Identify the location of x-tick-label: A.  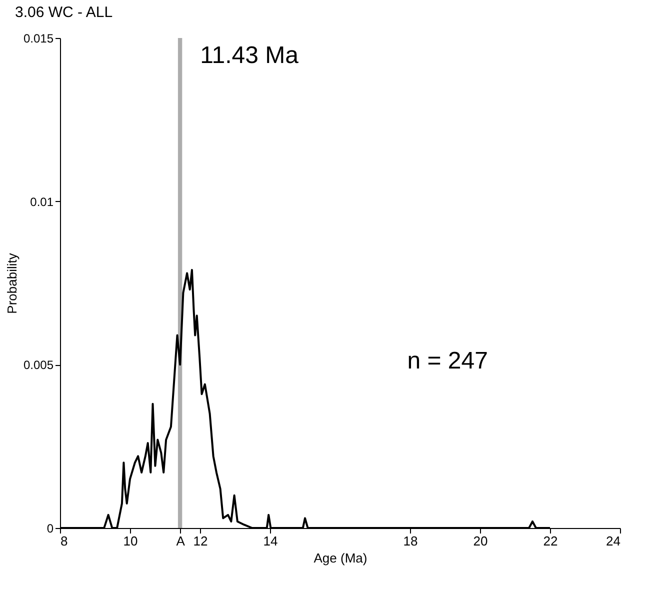
(181, 541).